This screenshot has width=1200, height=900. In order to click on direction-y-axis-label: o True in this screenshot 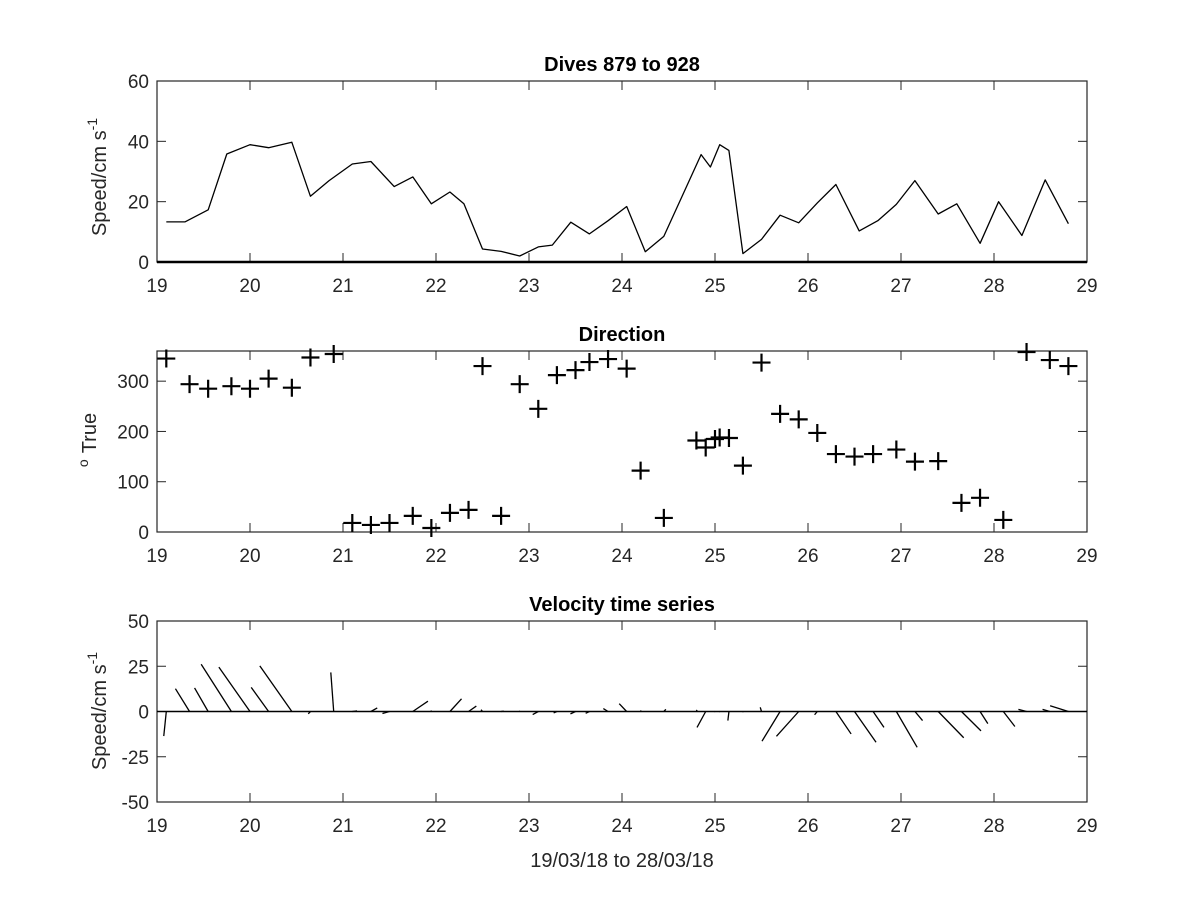, I will do `click(88, 440)`.